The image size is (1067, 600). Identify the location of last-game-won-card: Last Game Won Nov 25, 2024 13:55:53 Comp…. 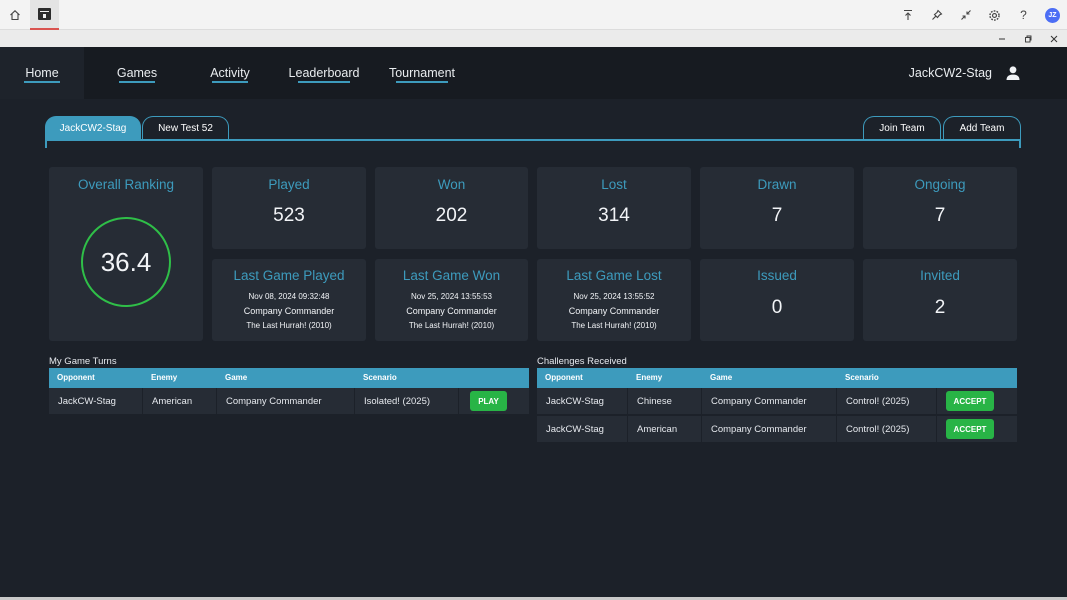
(451, 300).